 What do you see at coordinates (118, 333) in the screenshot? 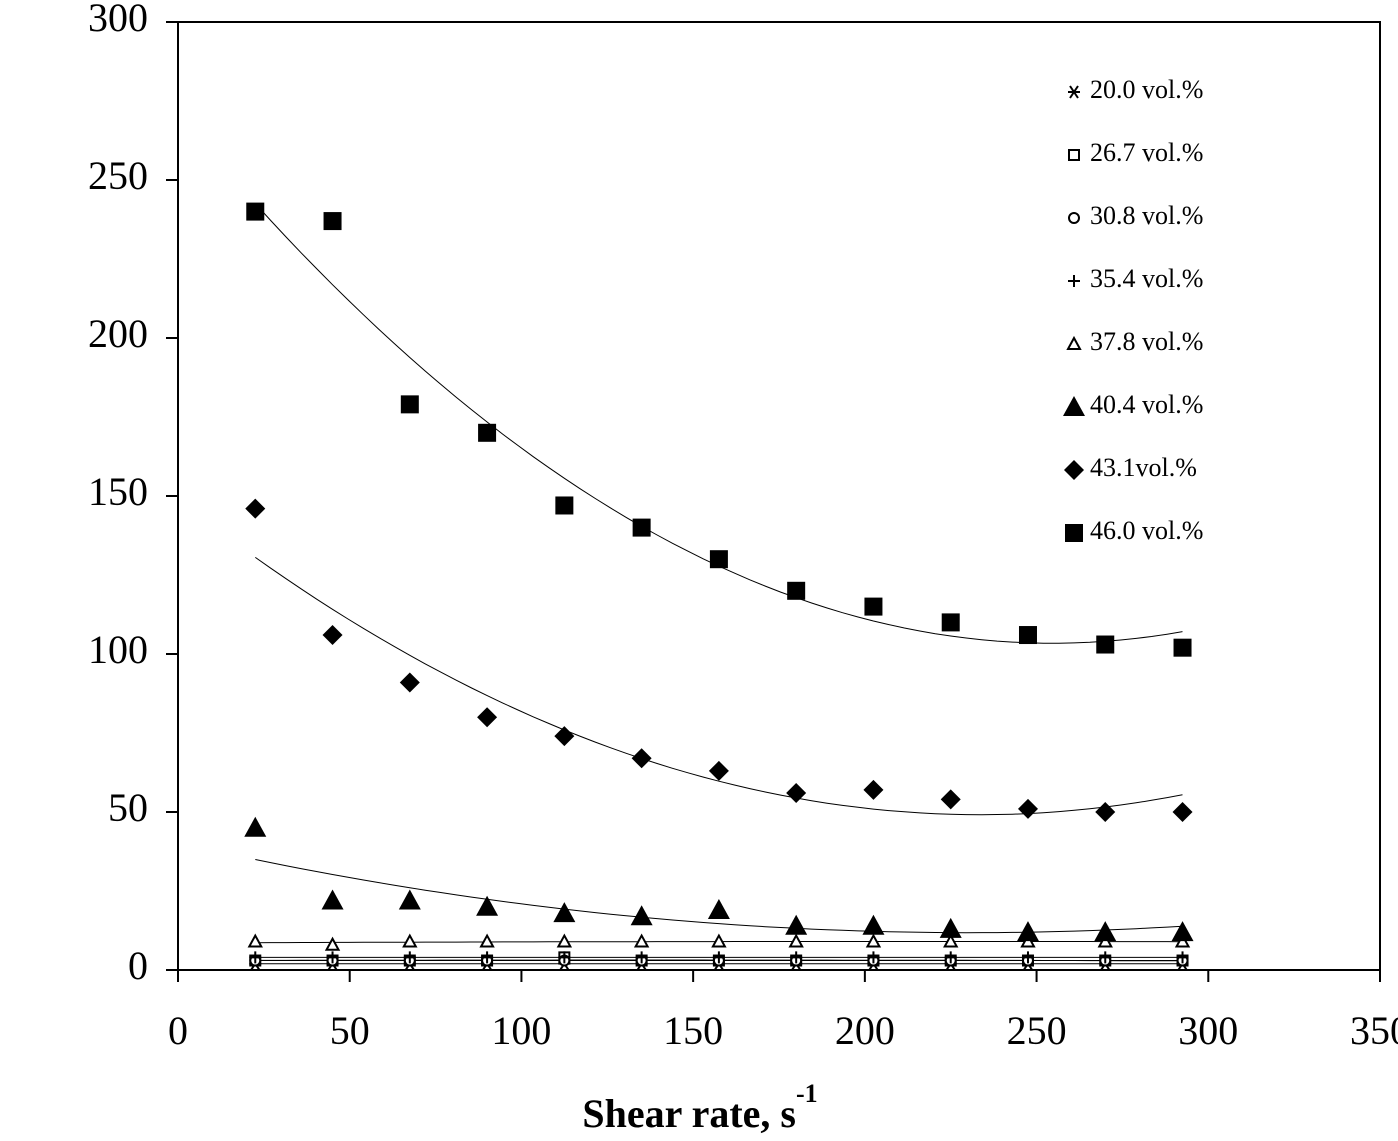
I see `y-tick-label: 200` at bounding box center [118, 333].